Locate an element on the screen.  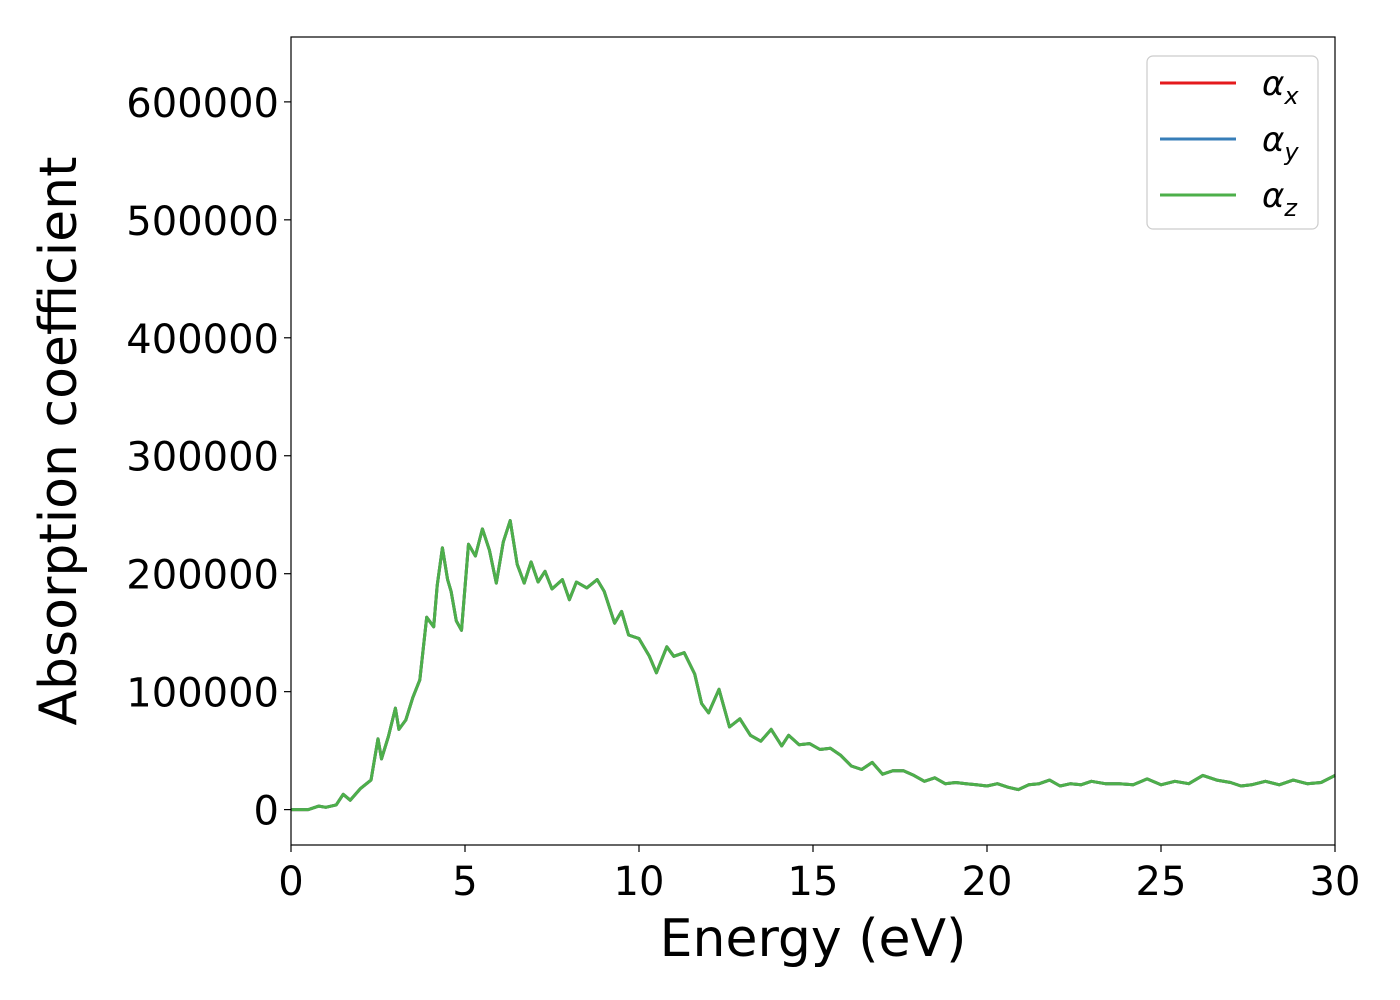
legend-box is located at coordinates (1232, 142).